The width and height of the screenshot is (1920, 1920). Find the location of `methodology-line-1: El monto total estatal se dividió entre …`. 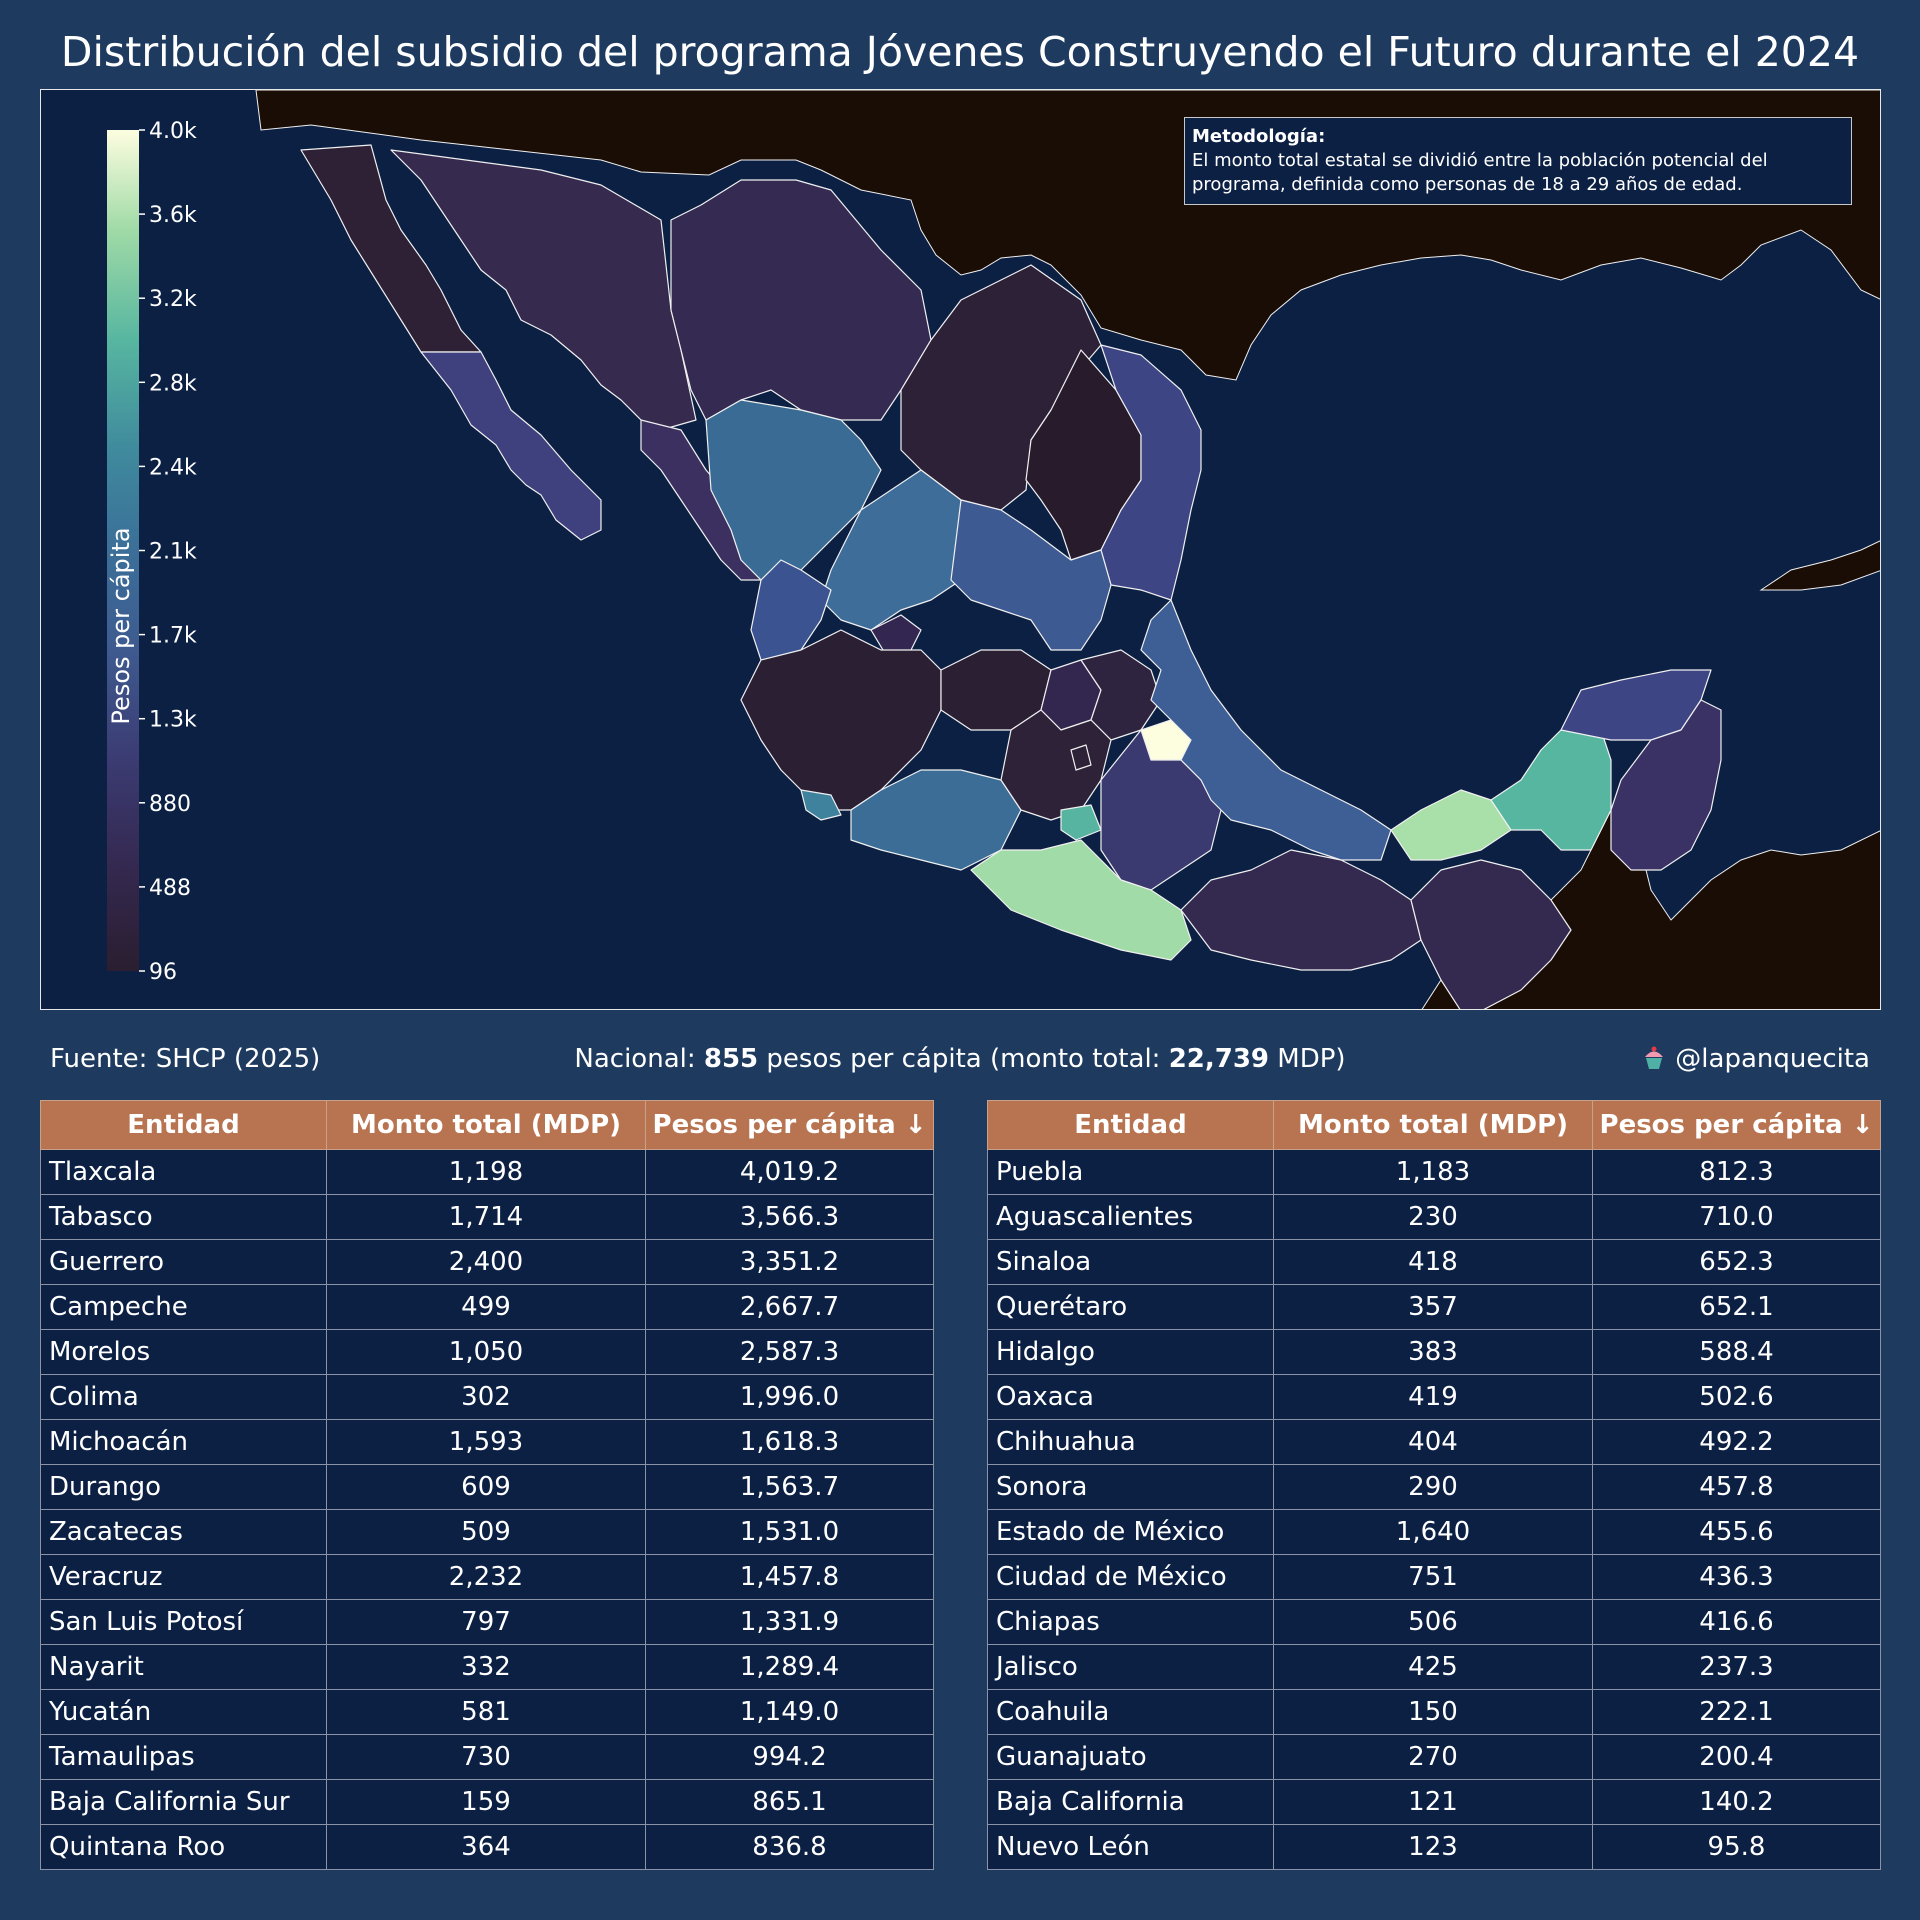

methodology-line-1: El monto total estatal se dividió entre … is located at coordinates (1480, 160).